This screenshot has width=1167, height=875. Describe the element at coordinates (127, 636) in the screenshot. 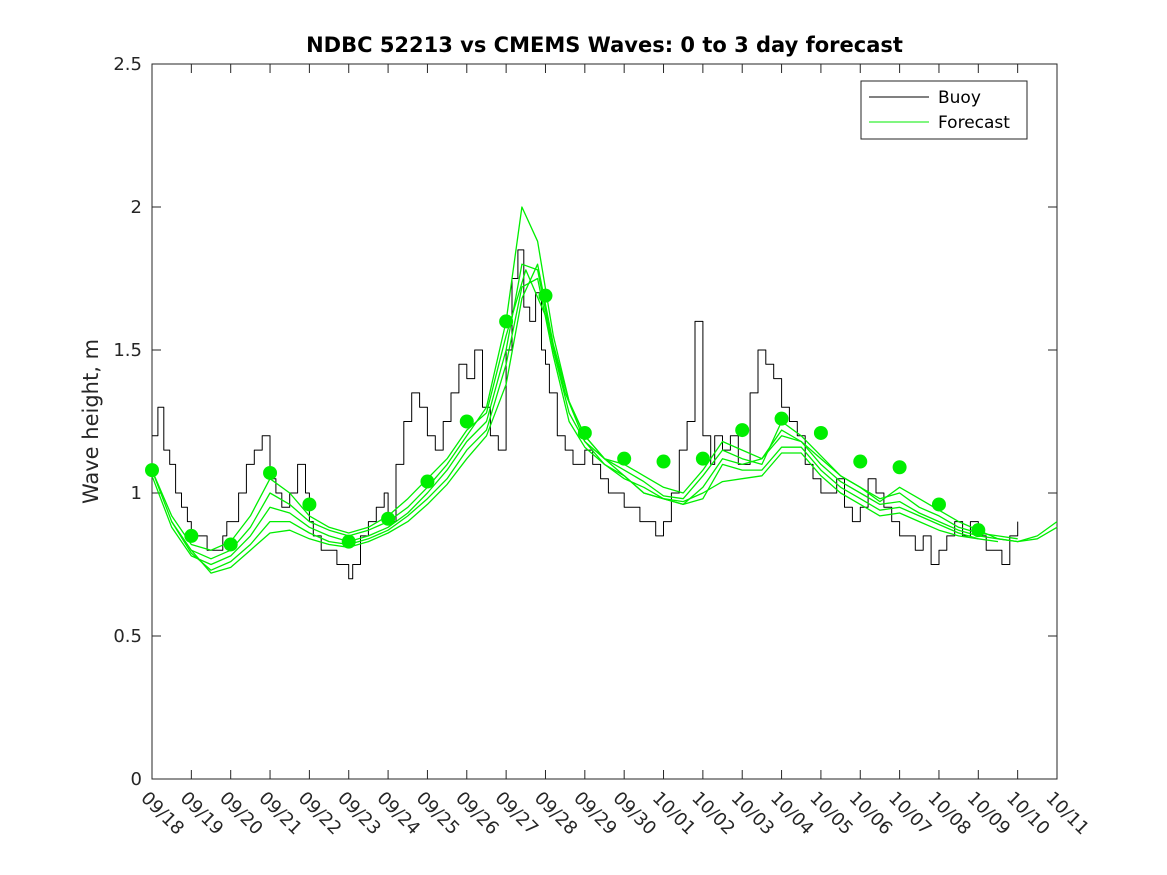

I see `y-tick-label: 0.5` at that location.